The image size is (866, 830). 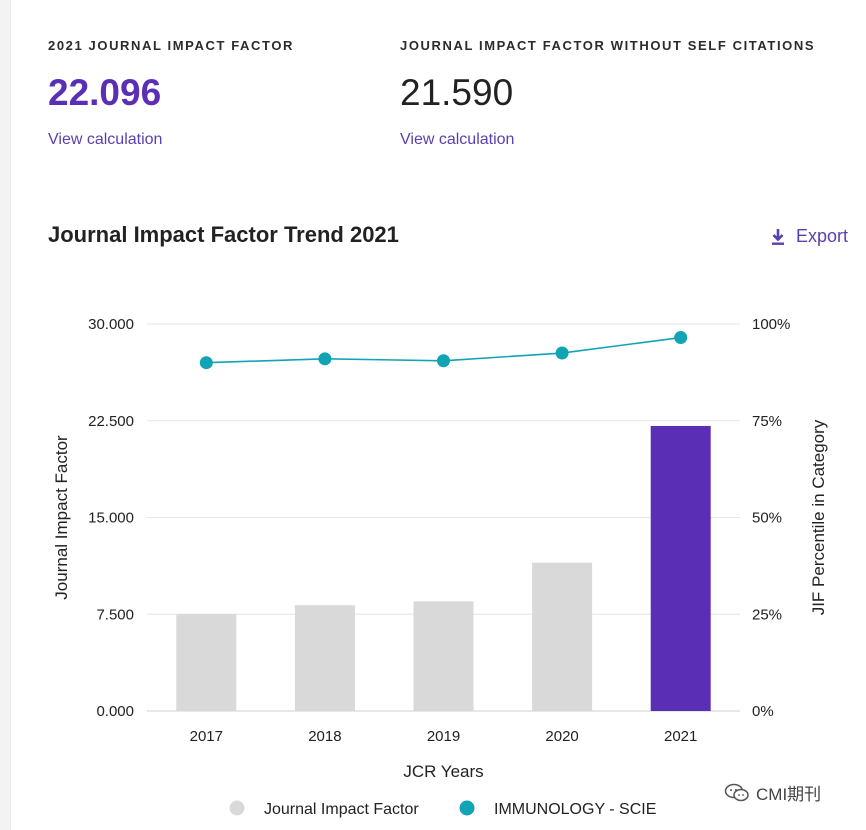 What do you see at coordinates (206, 736) in the screenshot?
I see `x-tick-label: 2017` at bounding box center [206, 736].